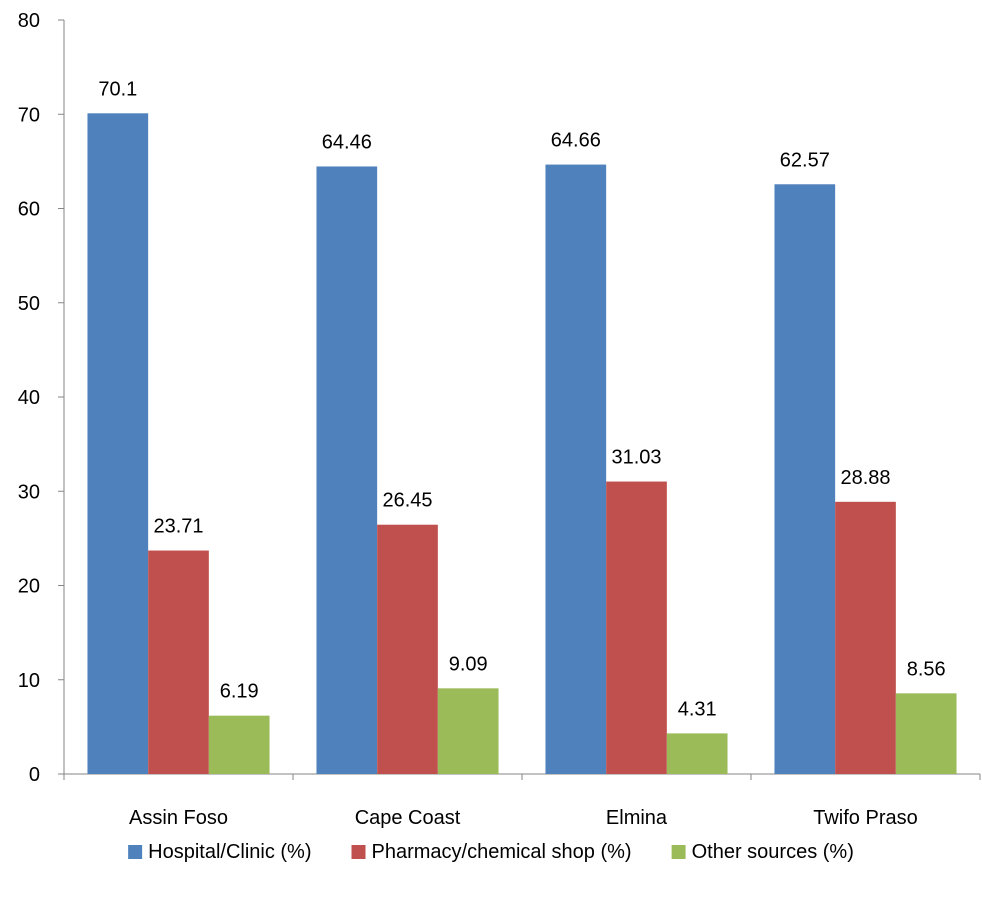 The height and width of the screenshot is (899, 982). What do you see at coordinates (468, 664) in the screenshot?
I see `data-label: 9.09` at bounding box center [468, 664].